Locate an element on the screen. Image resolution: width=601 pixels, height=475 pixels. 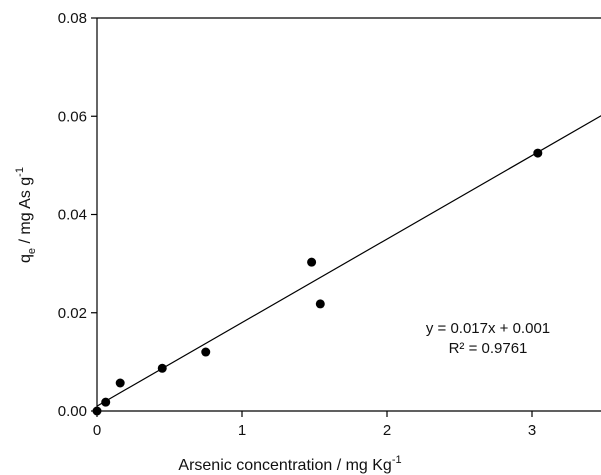
y-label-text: q is located at coordinates (25, 258).